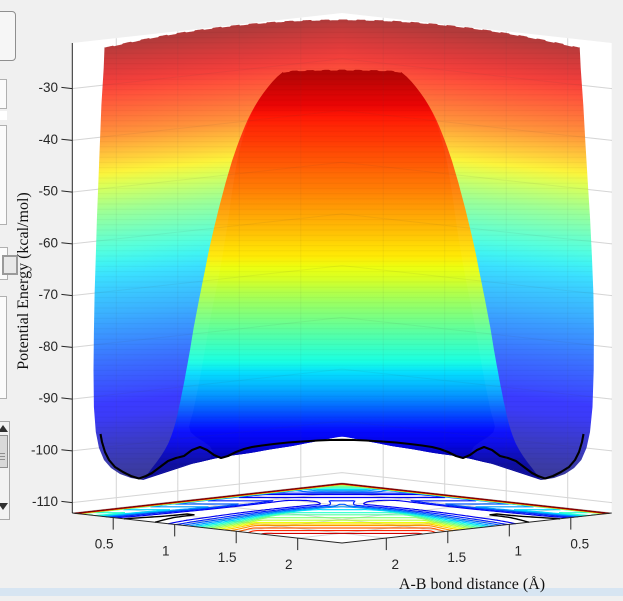 Image resolution: width=623 pixels, height=601 pixels. I want to click on svg-text: -80, so click(48, 346).